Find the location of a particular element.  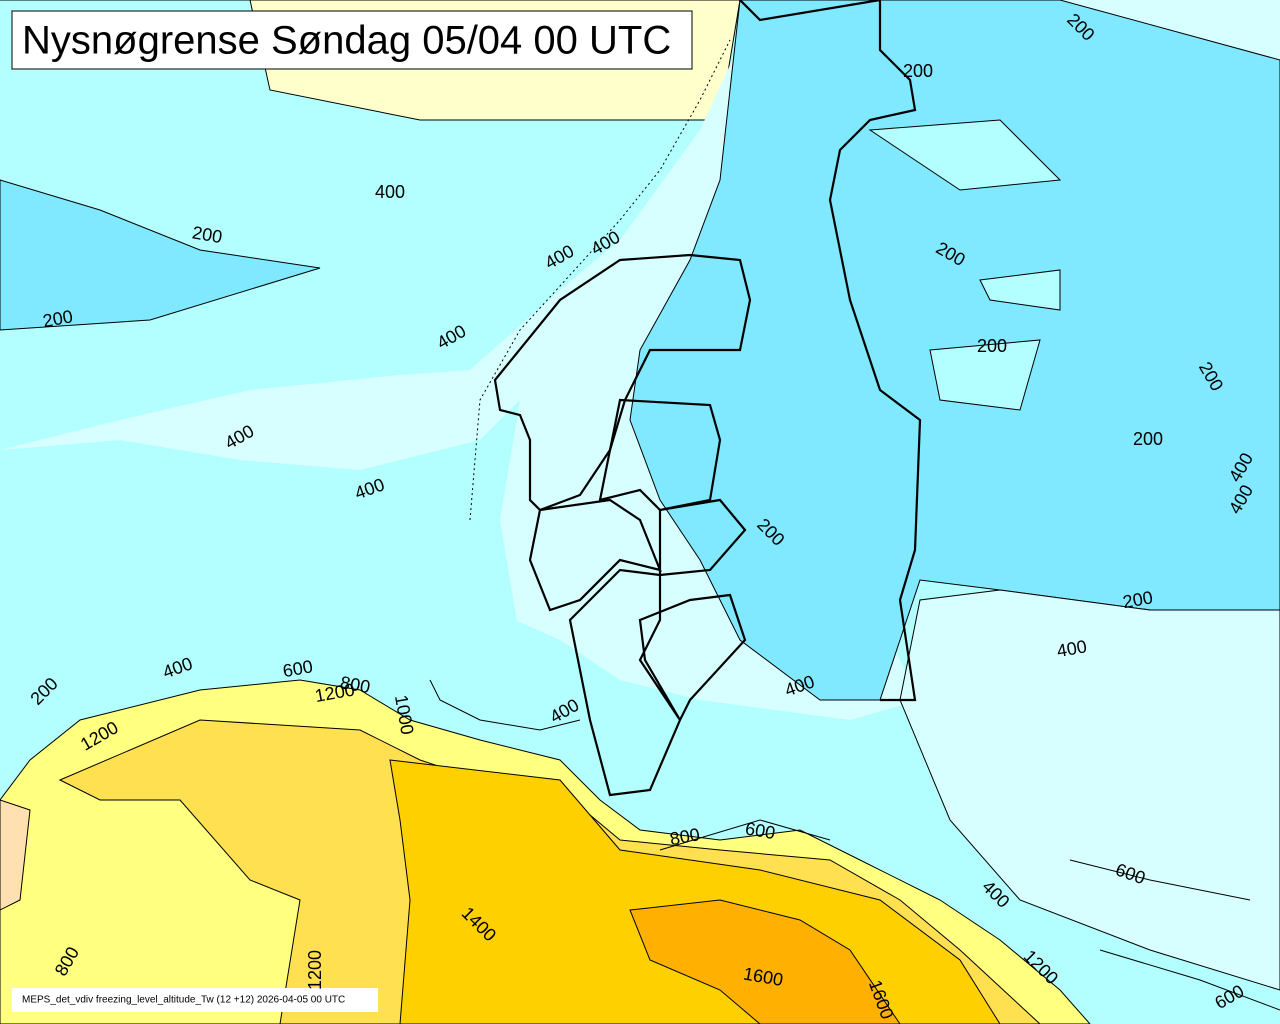

country-border is located at coordinates (830, 351).